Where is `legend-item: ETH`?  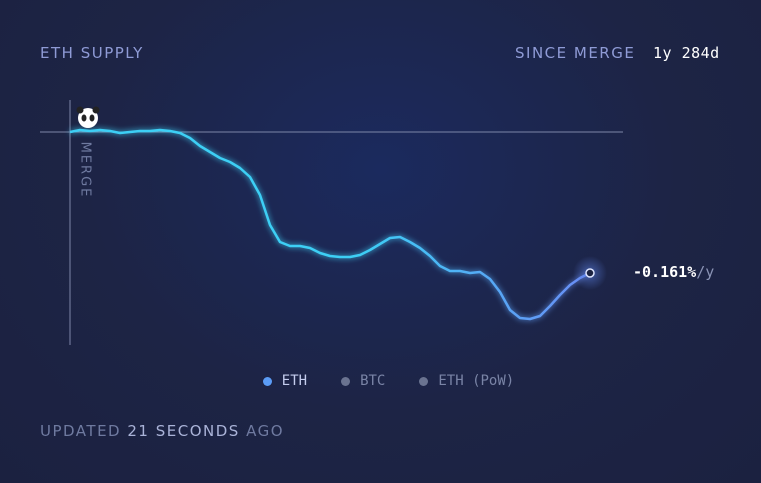 legend-item: ETH is located at coordinates (285, 381).